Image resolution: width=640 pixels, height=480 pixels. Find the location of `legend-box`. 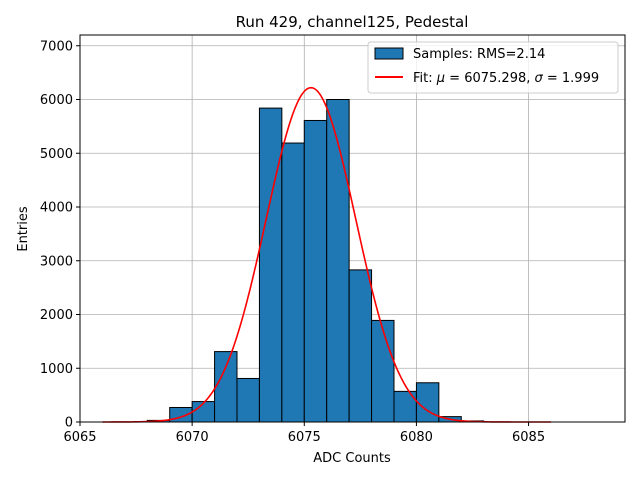

legend-box is located at coordinates (493, 67).